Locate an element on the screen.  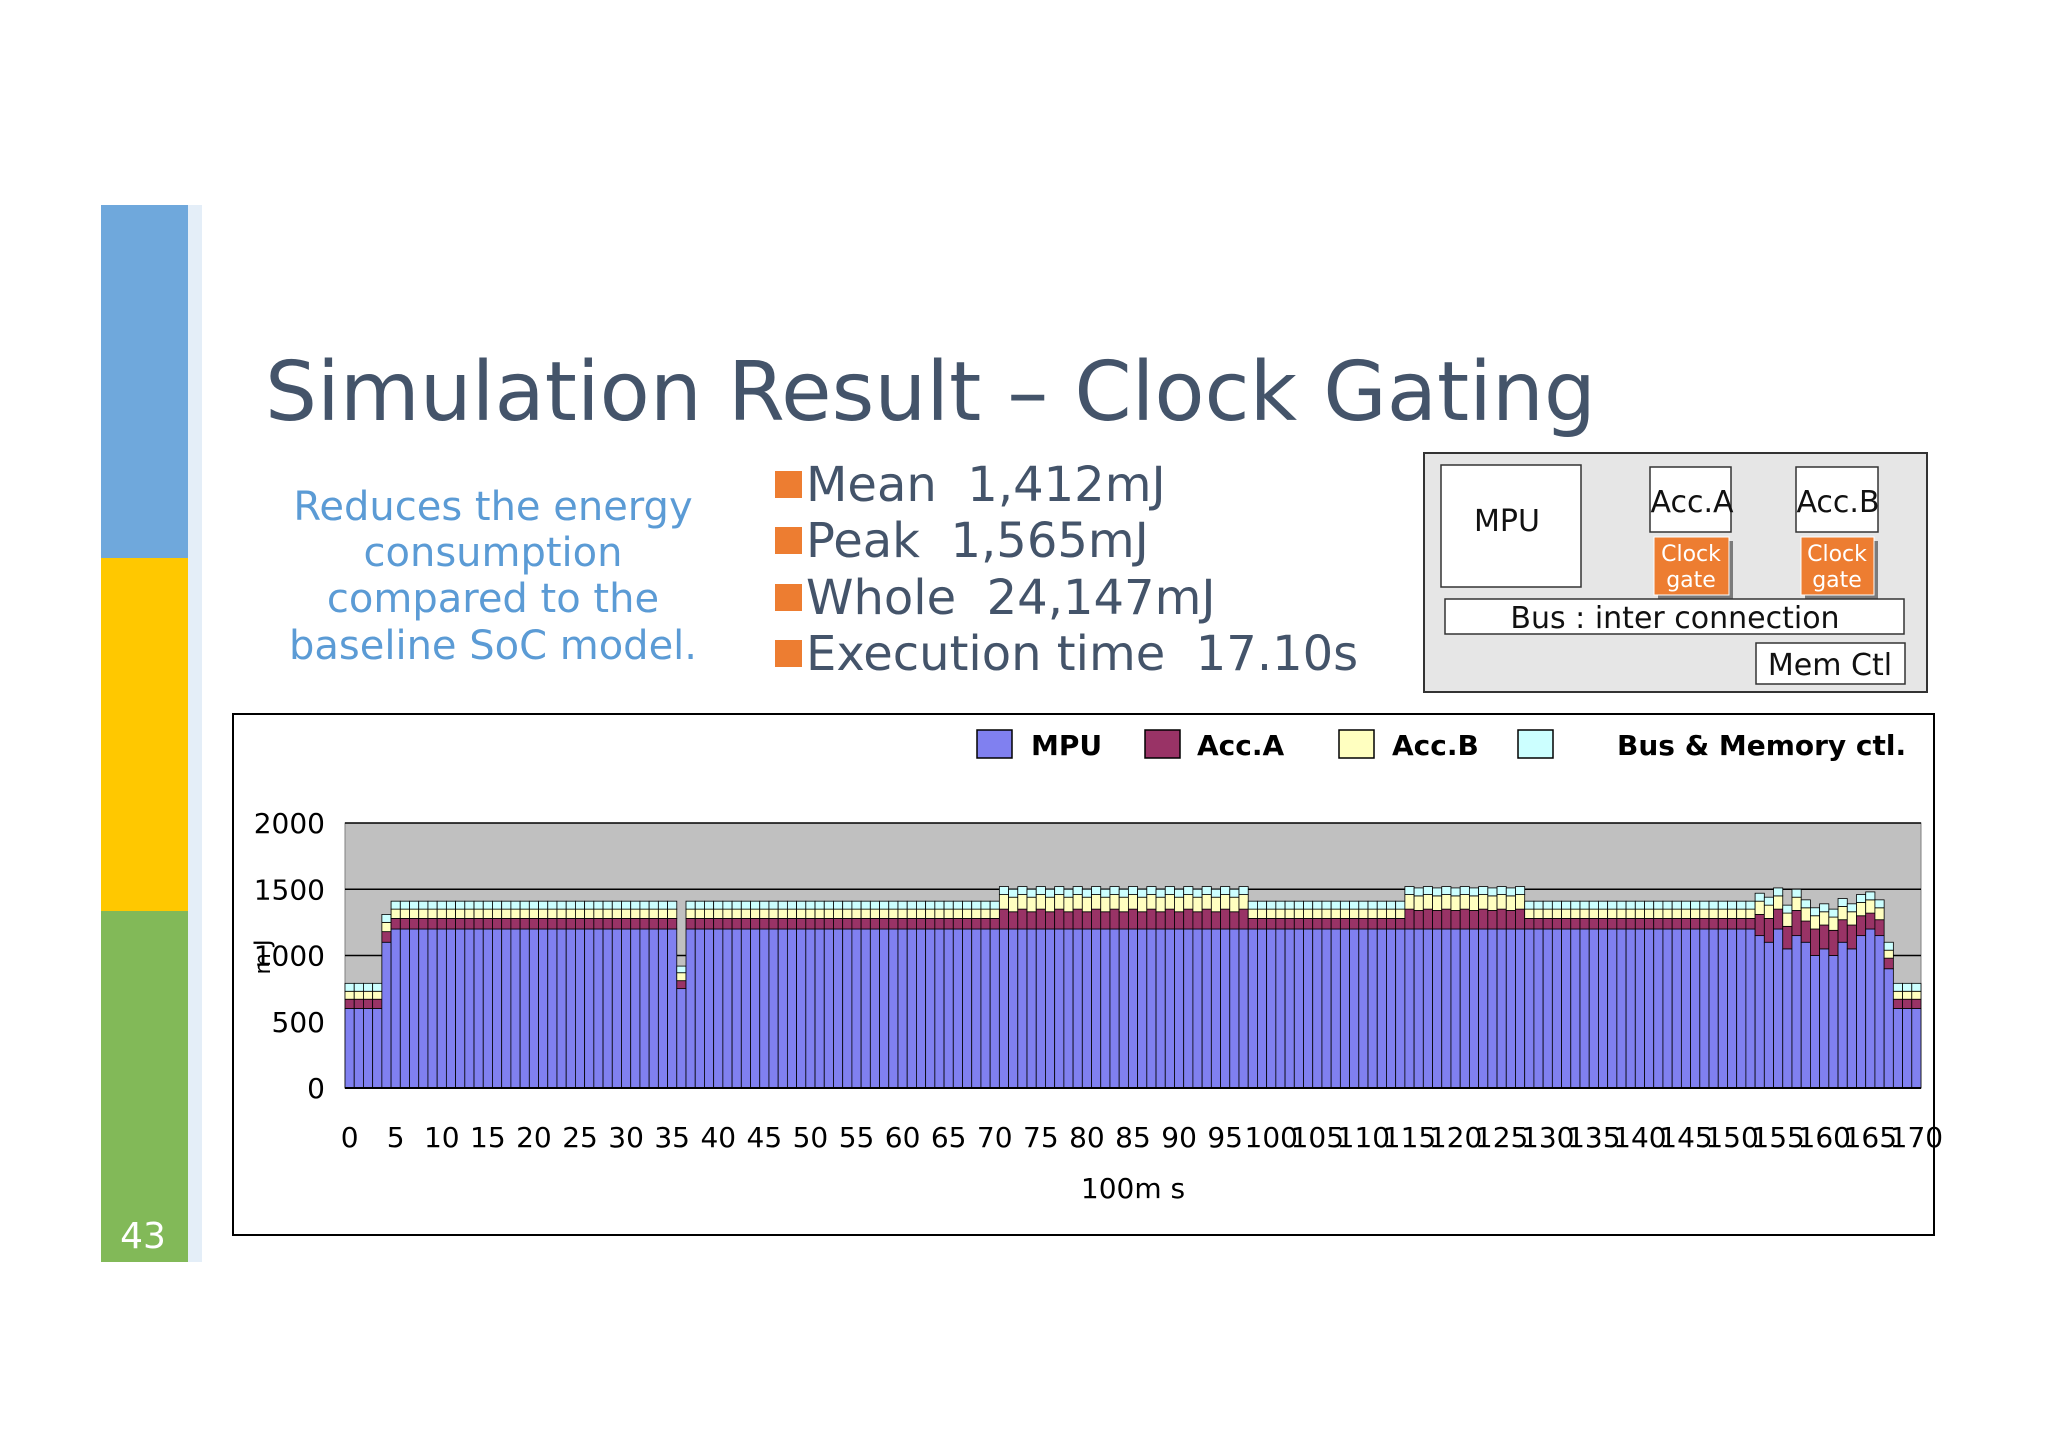
bus-label: Bus : inter connection is located at coordinates (1674, 618).